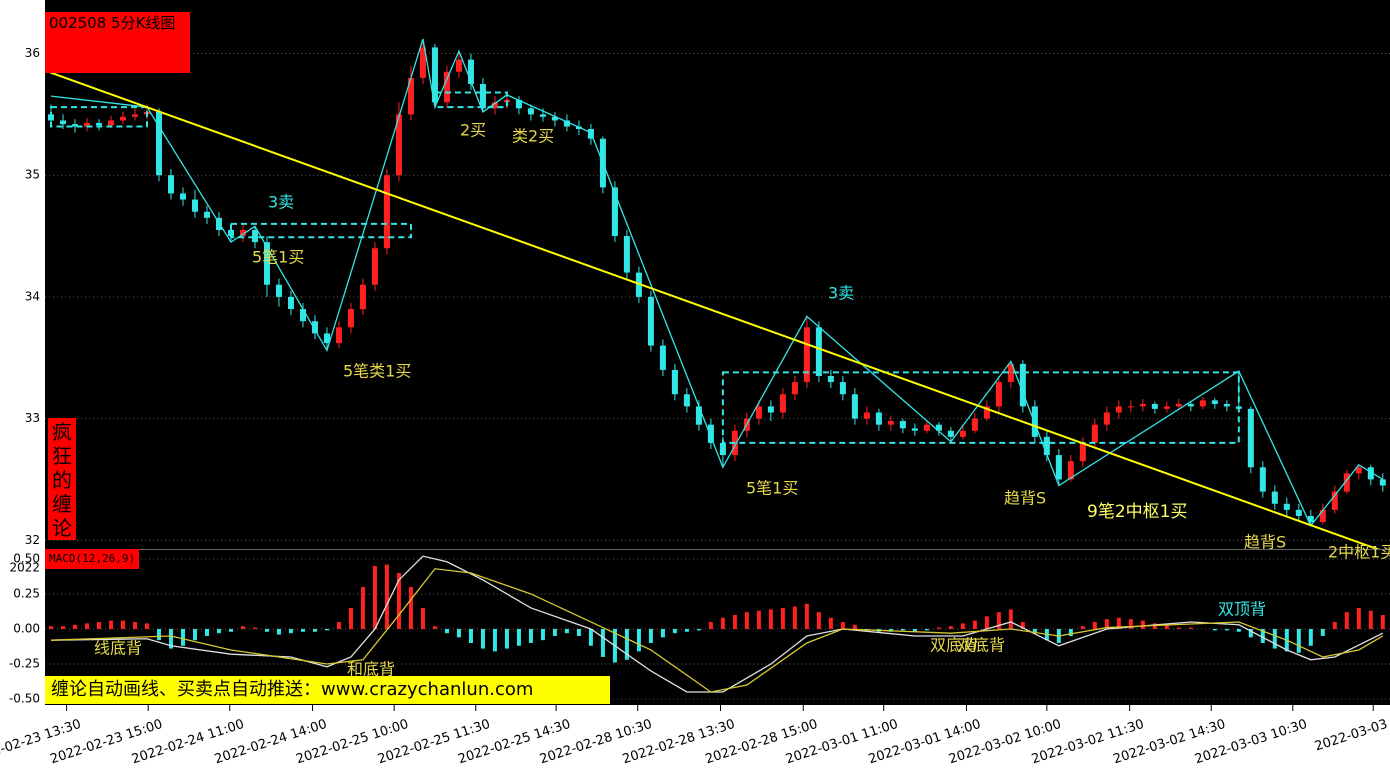 Image resolution: width=1390 pixels, height=775 pixels. Describe the element at coordinates (32, 53) in the screenshot. I see `y-tick-label: 36` at that location.